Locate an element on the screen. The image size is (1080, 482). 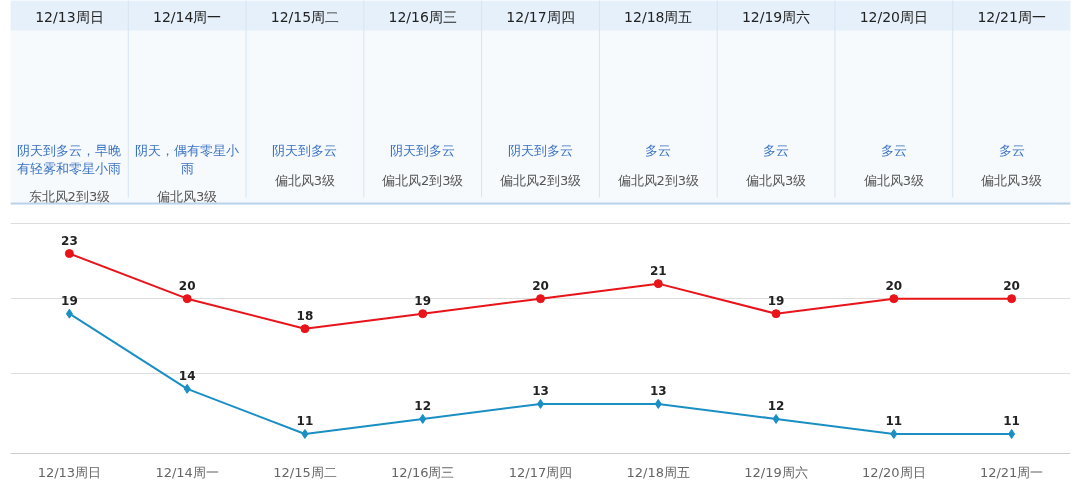
data-label: 14 is located at coordinates (187, 375).